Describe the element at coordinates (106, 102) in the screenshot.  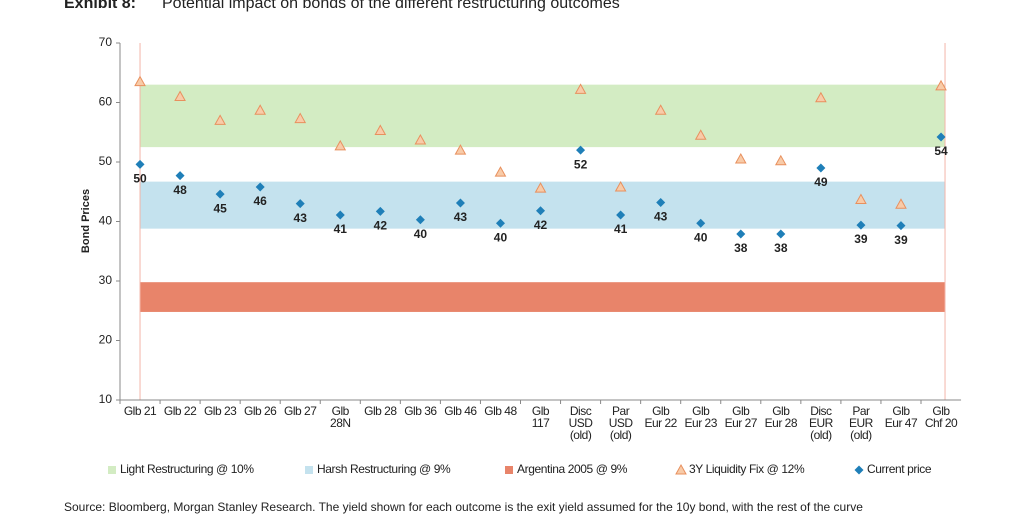
I see `y-tick-label: 60` at that location.